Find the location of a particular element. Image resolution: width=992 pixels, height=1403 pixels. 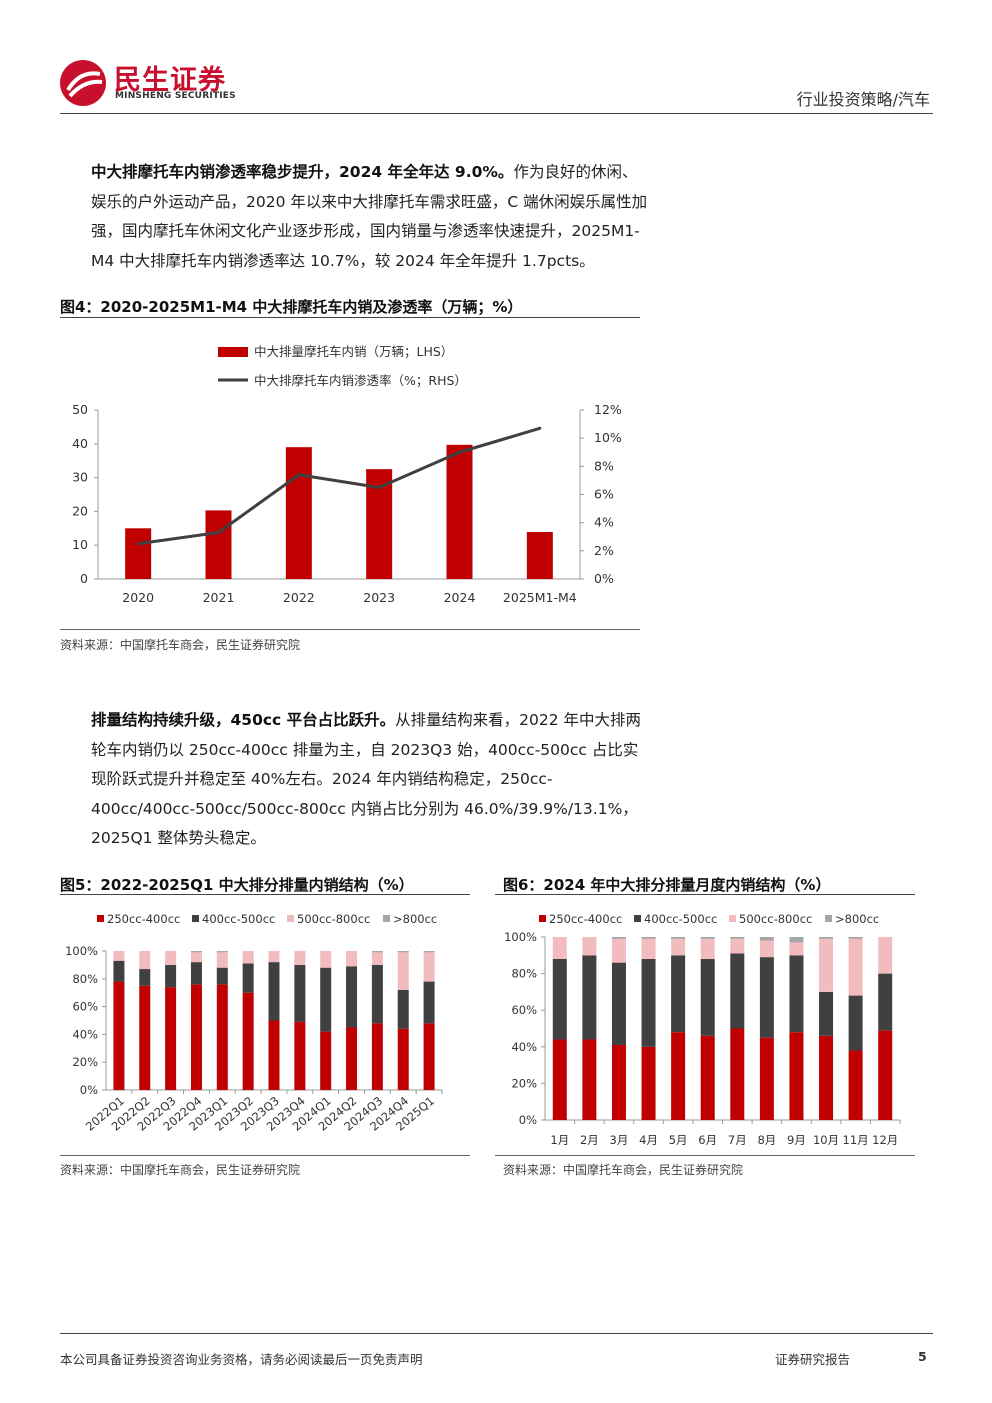

tick-label-left: 0 is located at coordinates (84, 578).